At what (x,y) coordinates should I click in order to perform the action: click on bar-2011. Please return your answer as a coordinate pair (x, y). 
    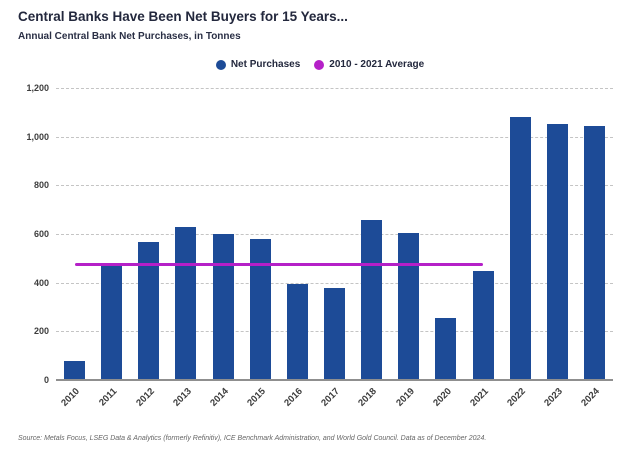
    Looking at the image, I should click on (112, 321).